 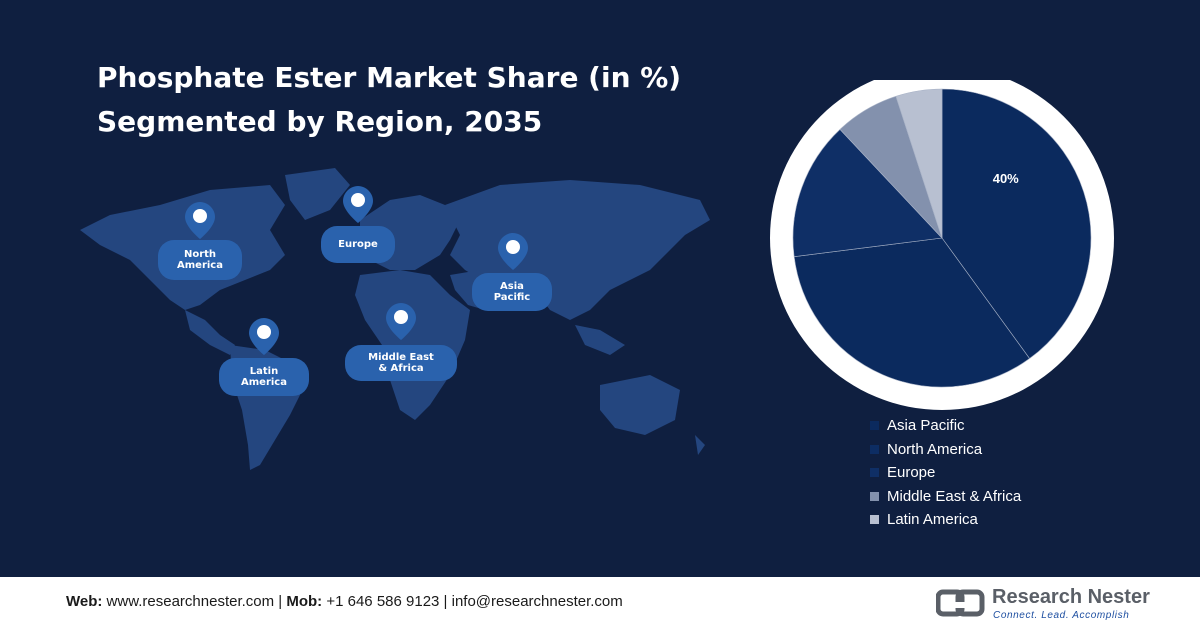 I want to click on legend-label: Latin America, so click(x=932, y=520).